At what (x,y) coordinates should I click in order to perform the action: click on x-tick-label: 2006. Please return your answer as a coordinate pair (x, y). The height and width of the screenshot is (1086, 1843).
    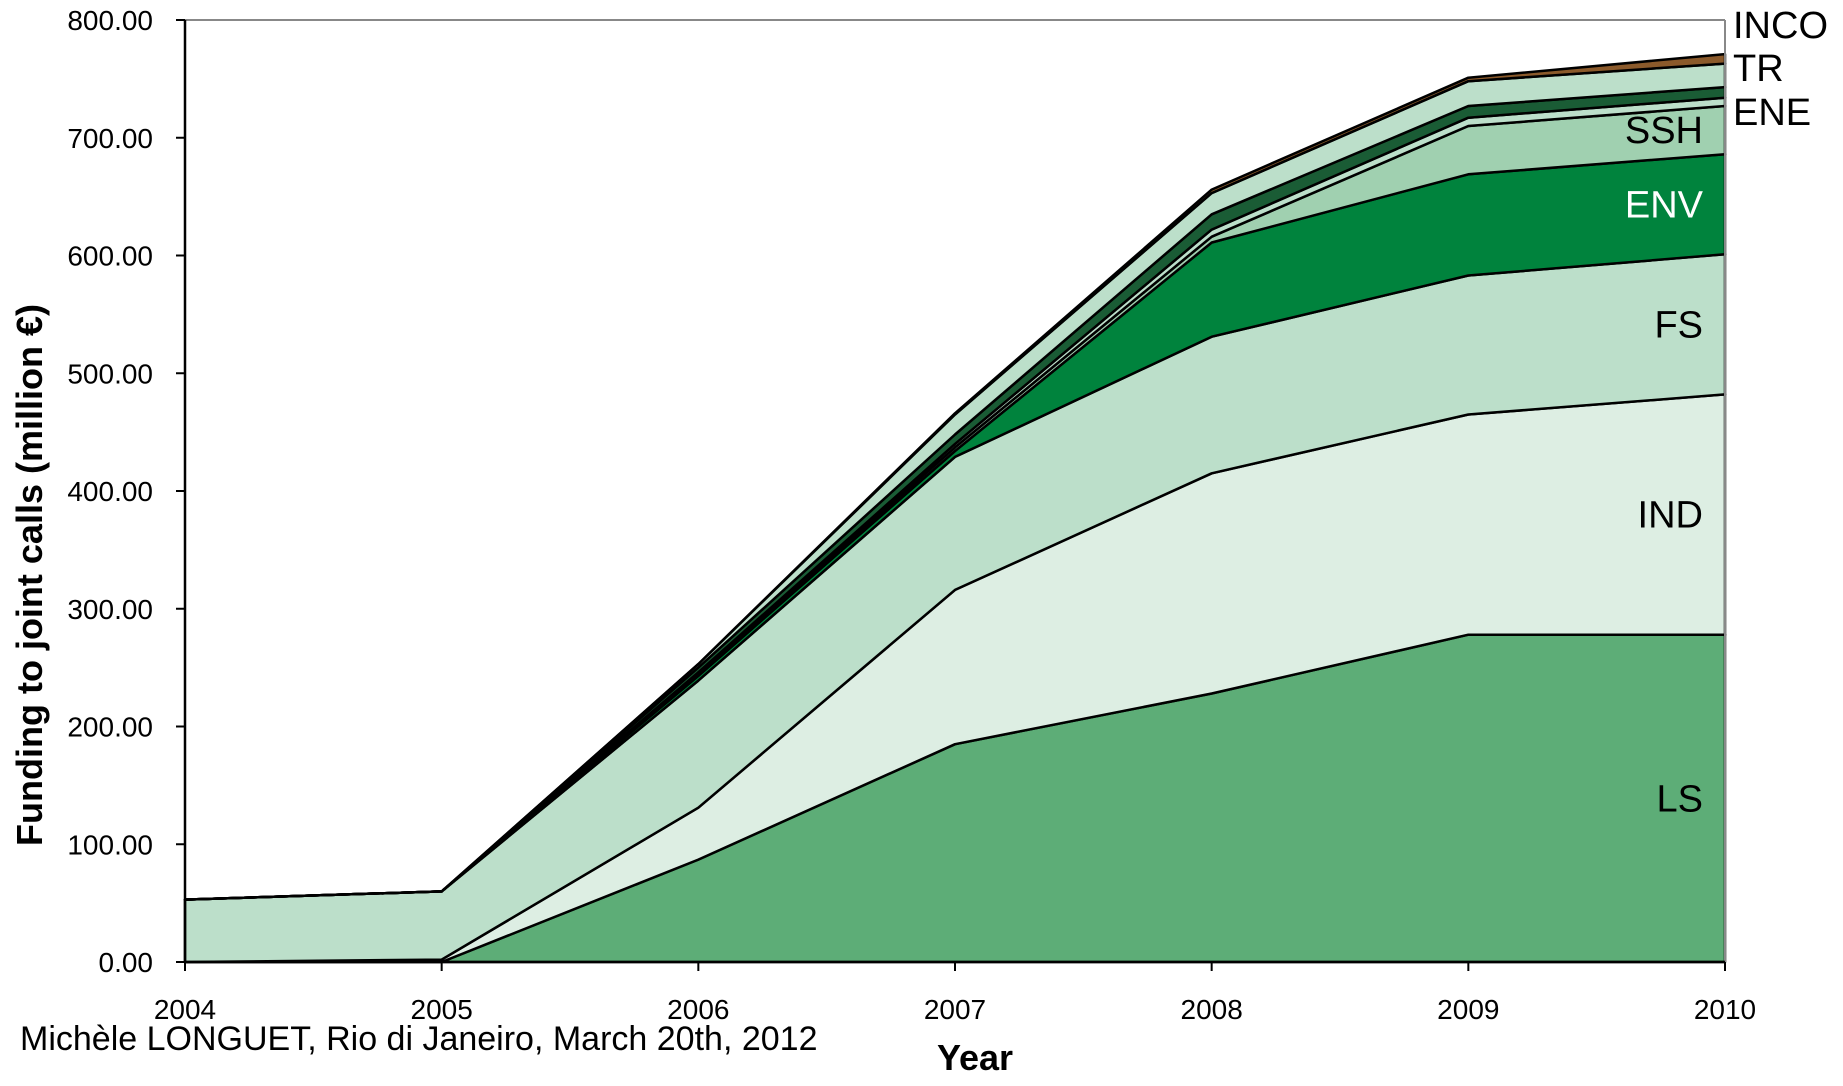
    Looking at the image, I should click on (698, 1009).